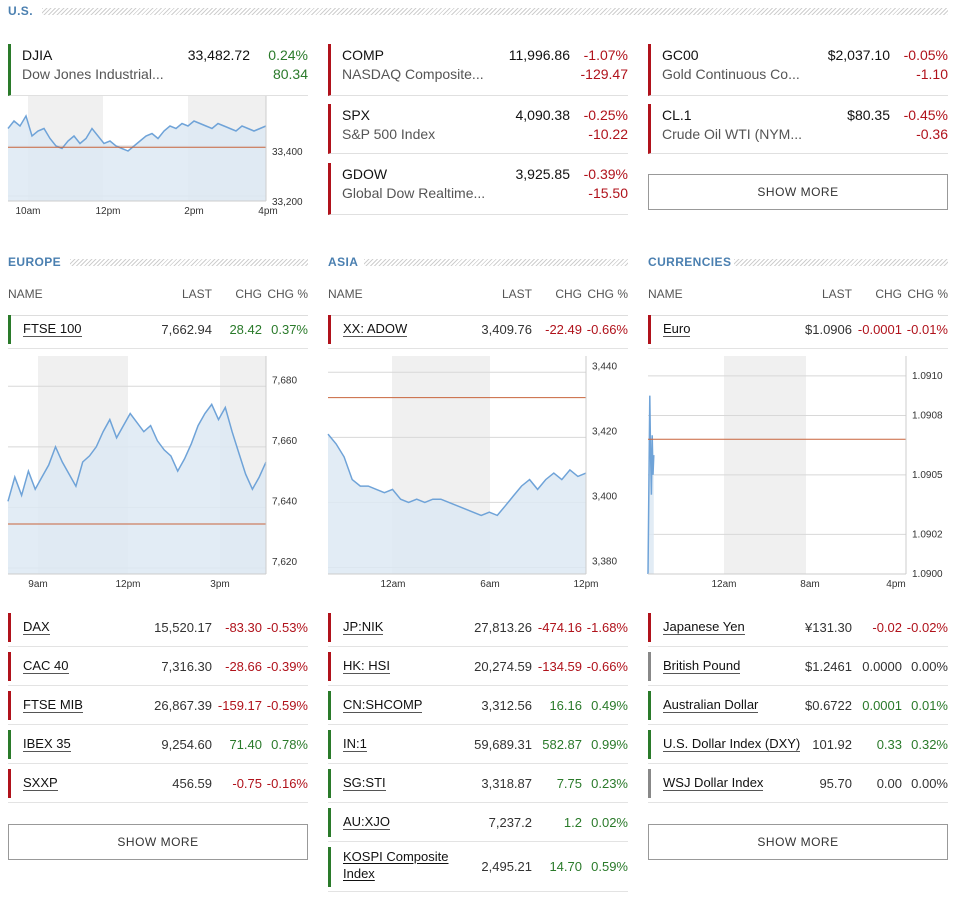 Image resolution: width=961 pixels, height=902 pixels. What do you see at coordinates (732, 744) in the screenshot?
I see `row-name-link: U.S. Dollar Index (DXY)` at bounding box center [732, 744].